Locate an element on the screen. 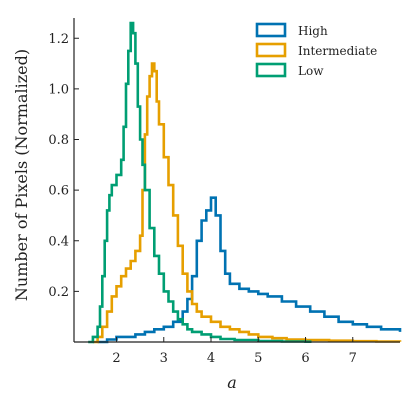 The width and height of the screenshot is (415, 403). legend-swatch-high is located at coordinates (271, 30).